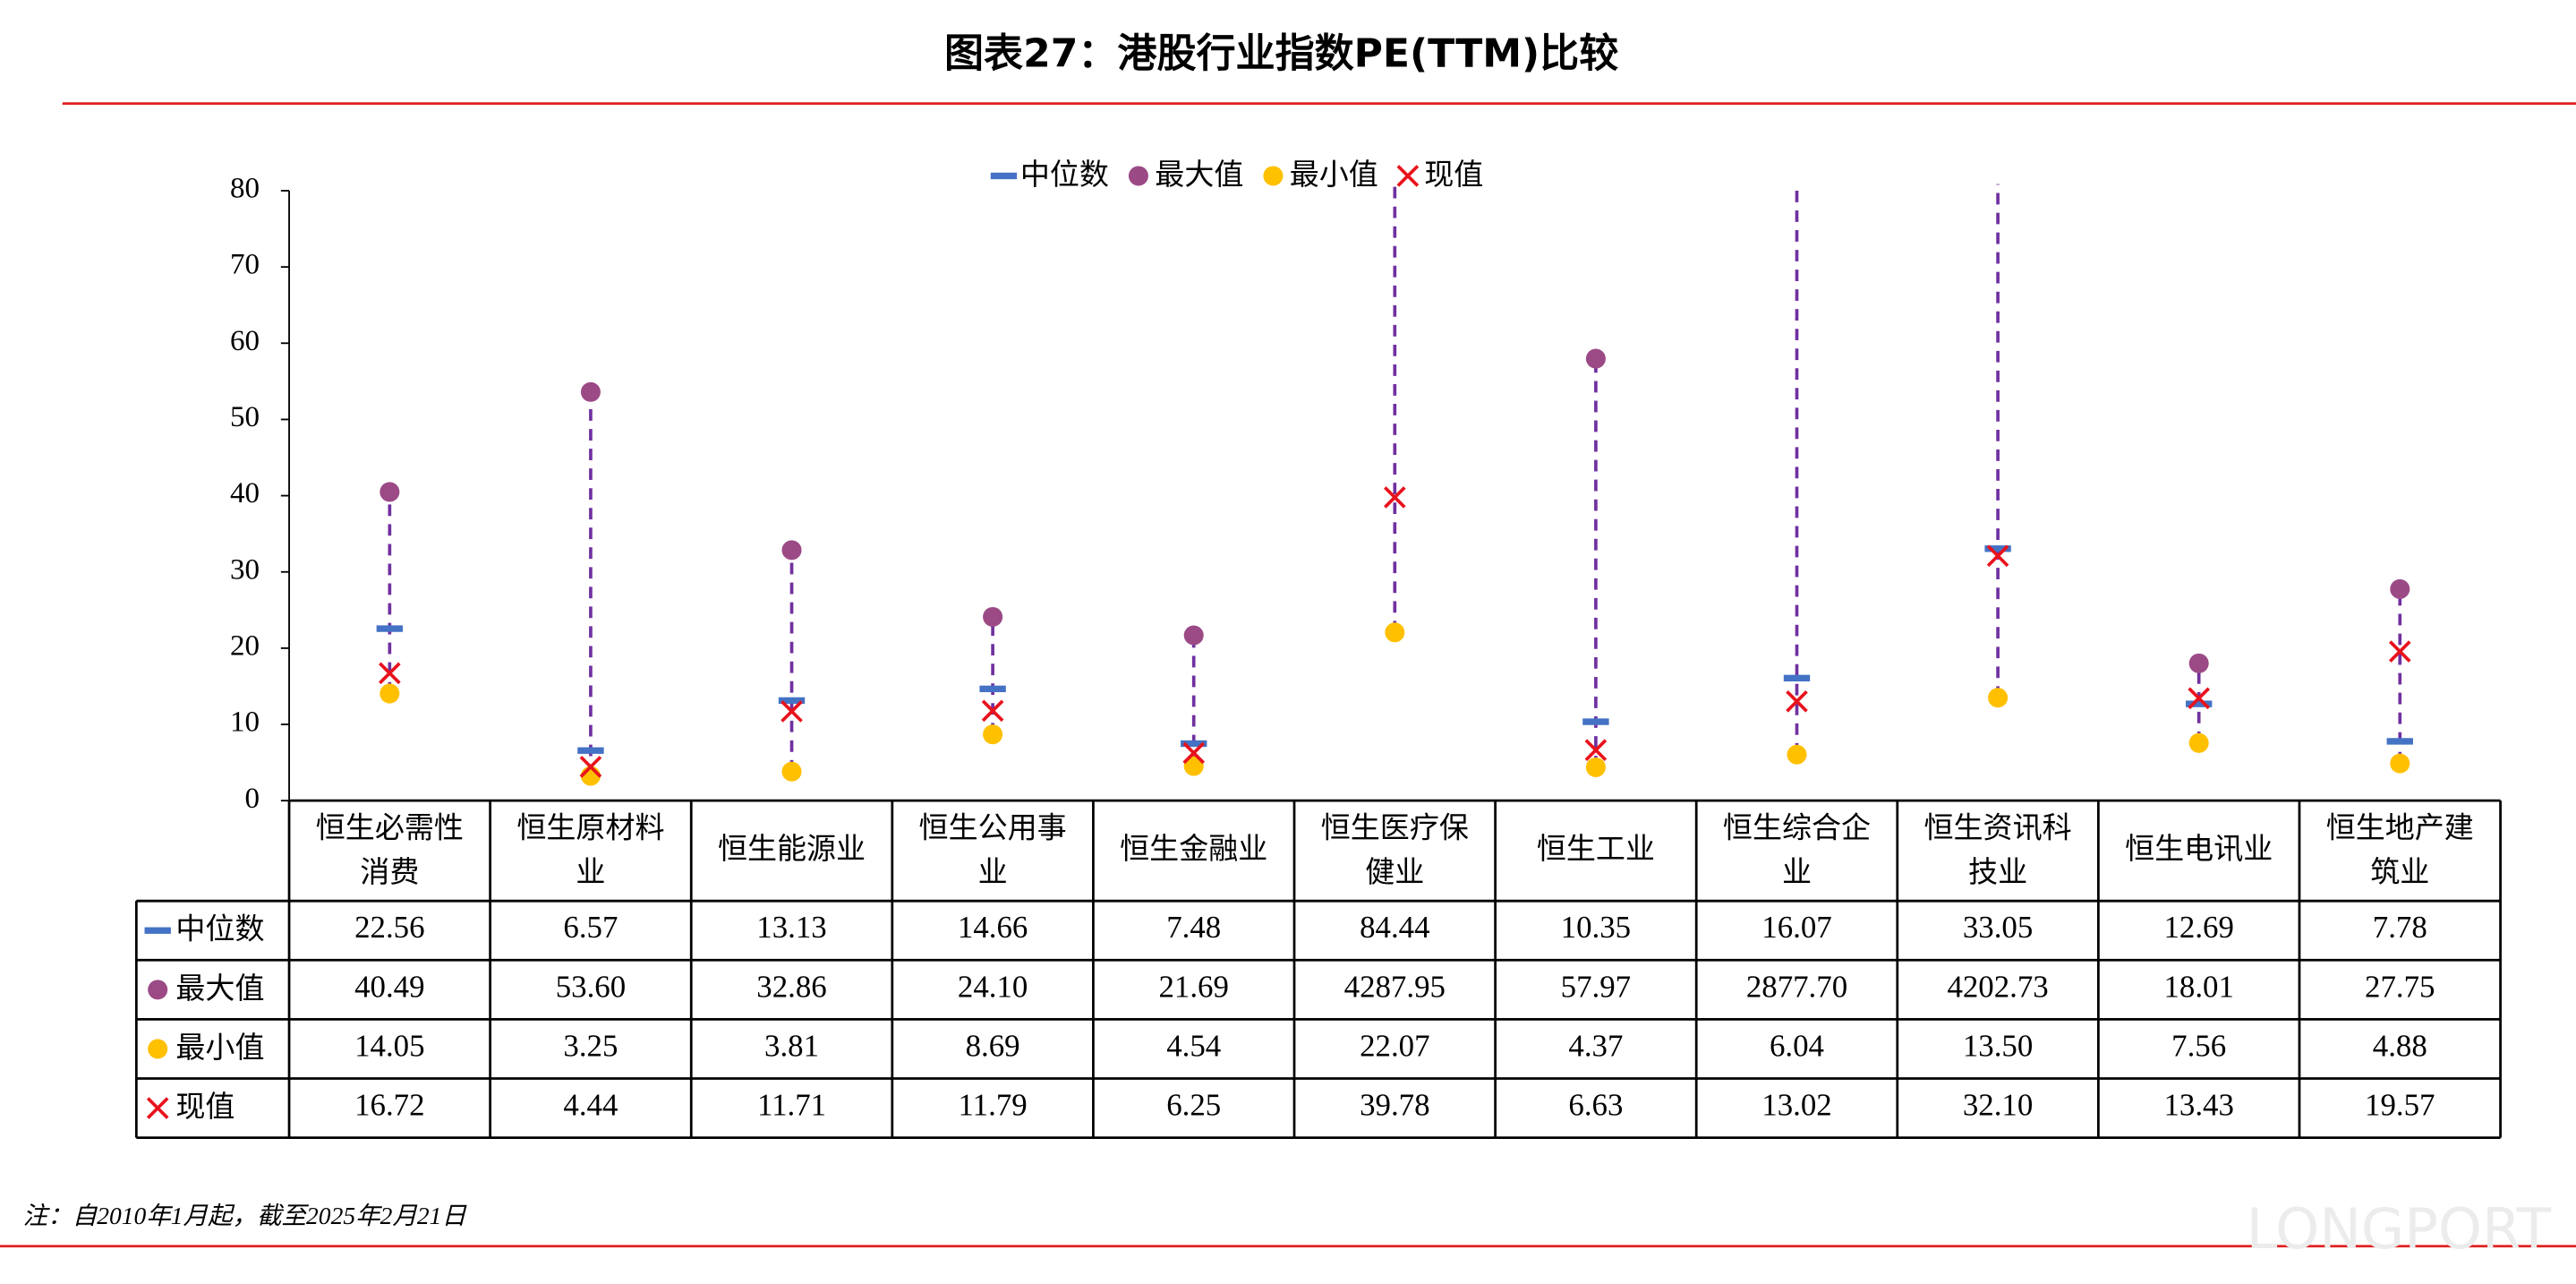 The height and width of the screenshot is (1284, 2576). I want to click on category-label: 恒生电讯业, so click(2199, 848).